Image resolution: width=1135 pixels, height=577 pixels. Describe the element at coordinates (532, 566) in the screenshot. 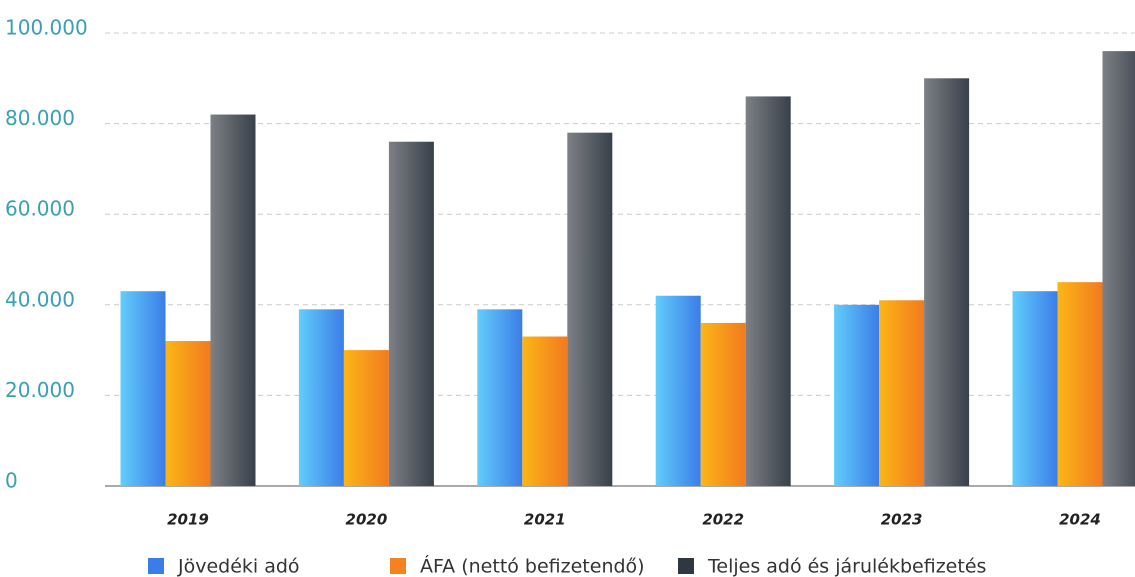

I see `legend-label: ÁFA (nettó befizetendő)` at that location.